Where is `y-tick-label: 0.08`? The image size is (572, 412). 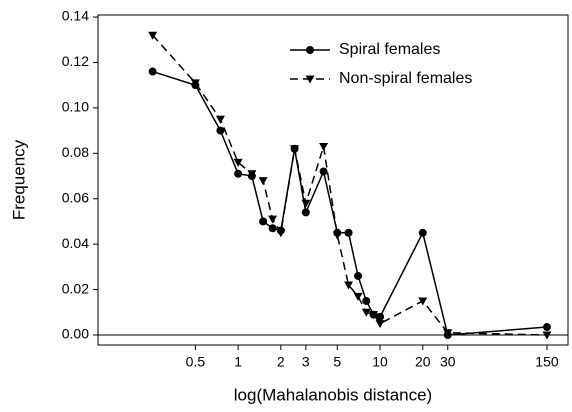
y-tick-label: 0.08 is located at coordinates (75, 152).